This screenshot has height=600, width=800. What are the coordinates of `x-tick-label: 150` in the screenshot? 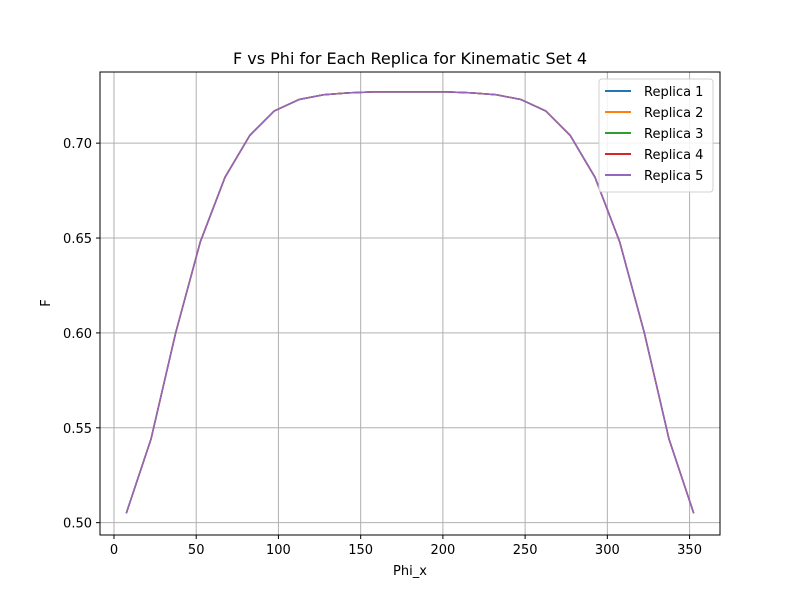 It's located at (360, 550).